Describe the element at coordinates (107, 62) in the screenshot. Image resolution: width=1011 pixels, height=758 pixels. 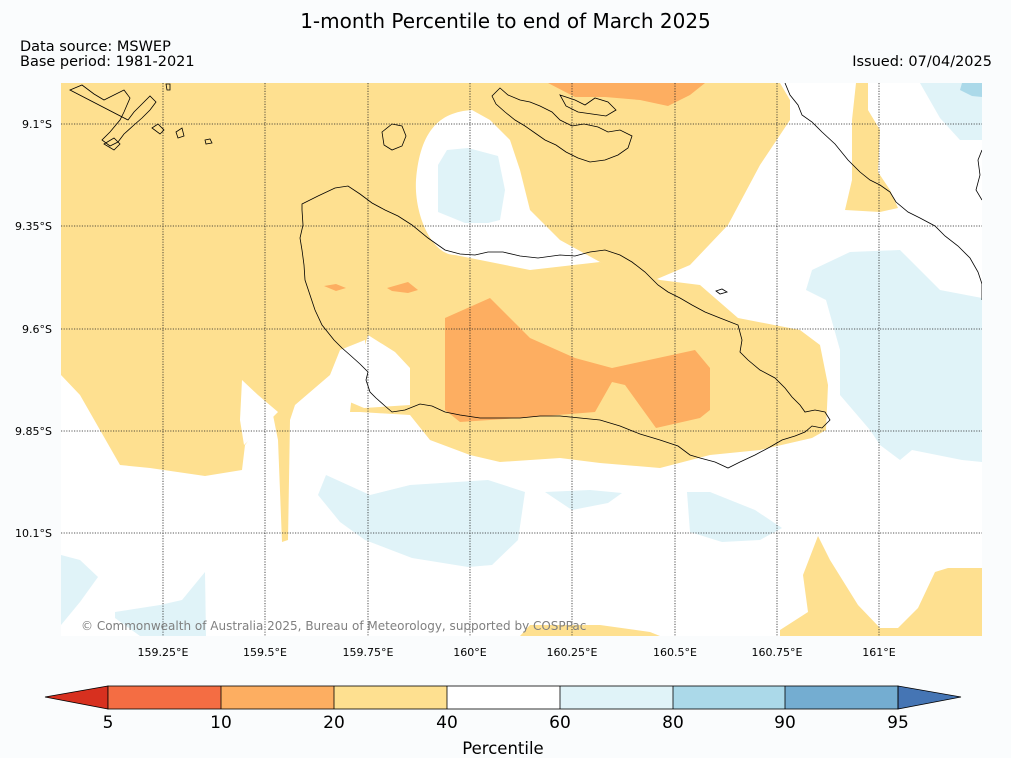
I see `base-period-text: Base period: 1981-2021` at that location.